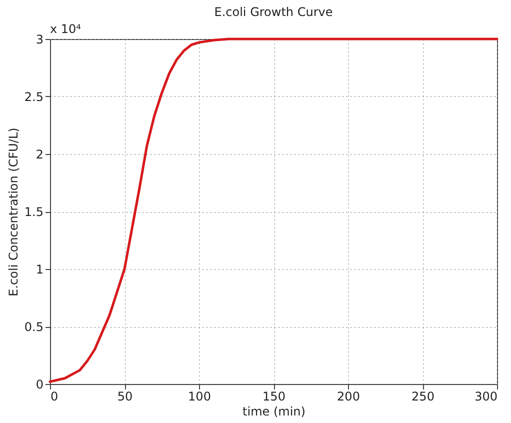  What do you see at coordinates (40, 385) in the screenshot?
I see `y-tick-label: 0` at bounding box center [40, 385].